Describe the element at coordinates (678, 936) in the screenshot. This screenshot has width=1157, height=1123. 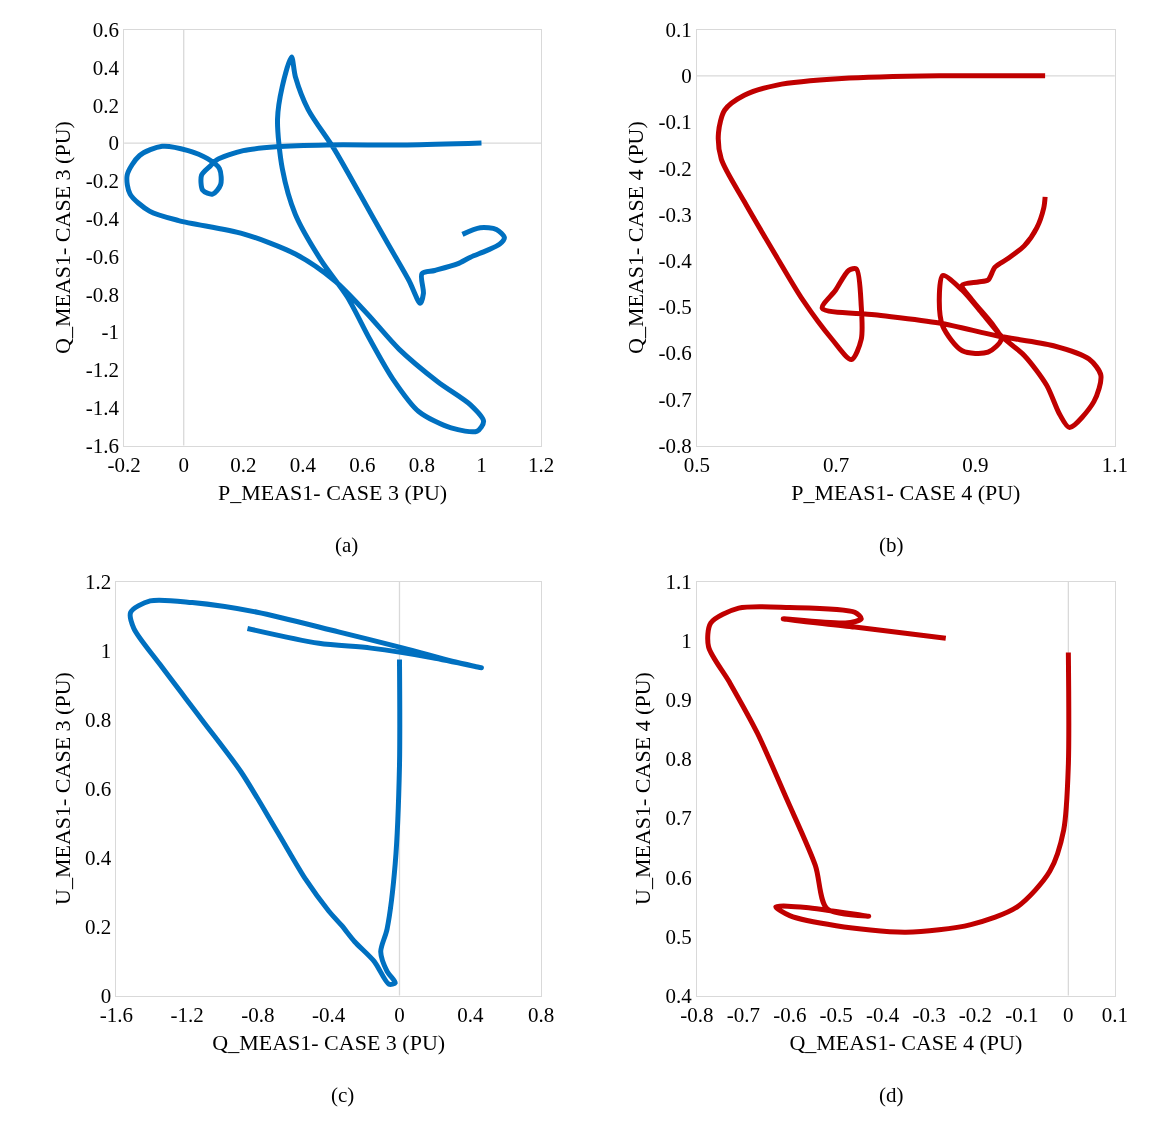
I see `y-tick-label: 0.5` at that location.